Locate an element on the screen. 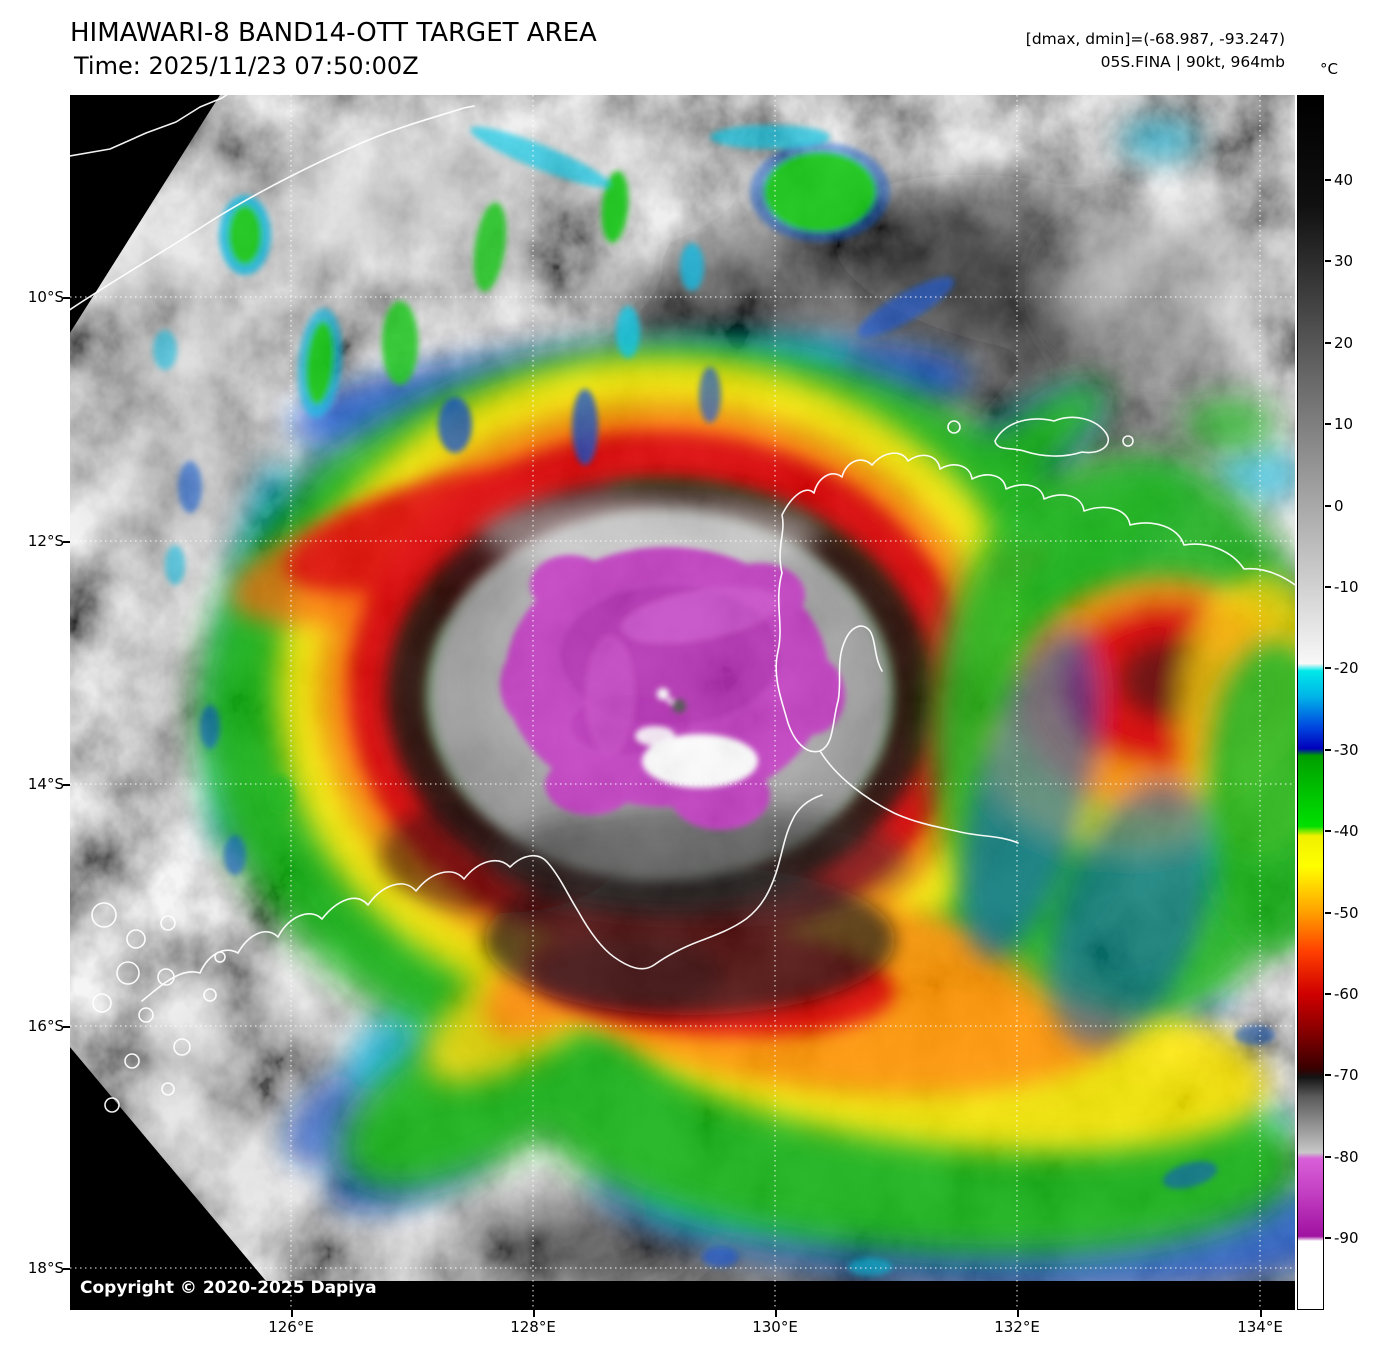 This screenshot has width=1388, height=1359. product-title: HIMAWARI-8 BAND14-OTT TARGET AREA is located at coordinates (333, 33).